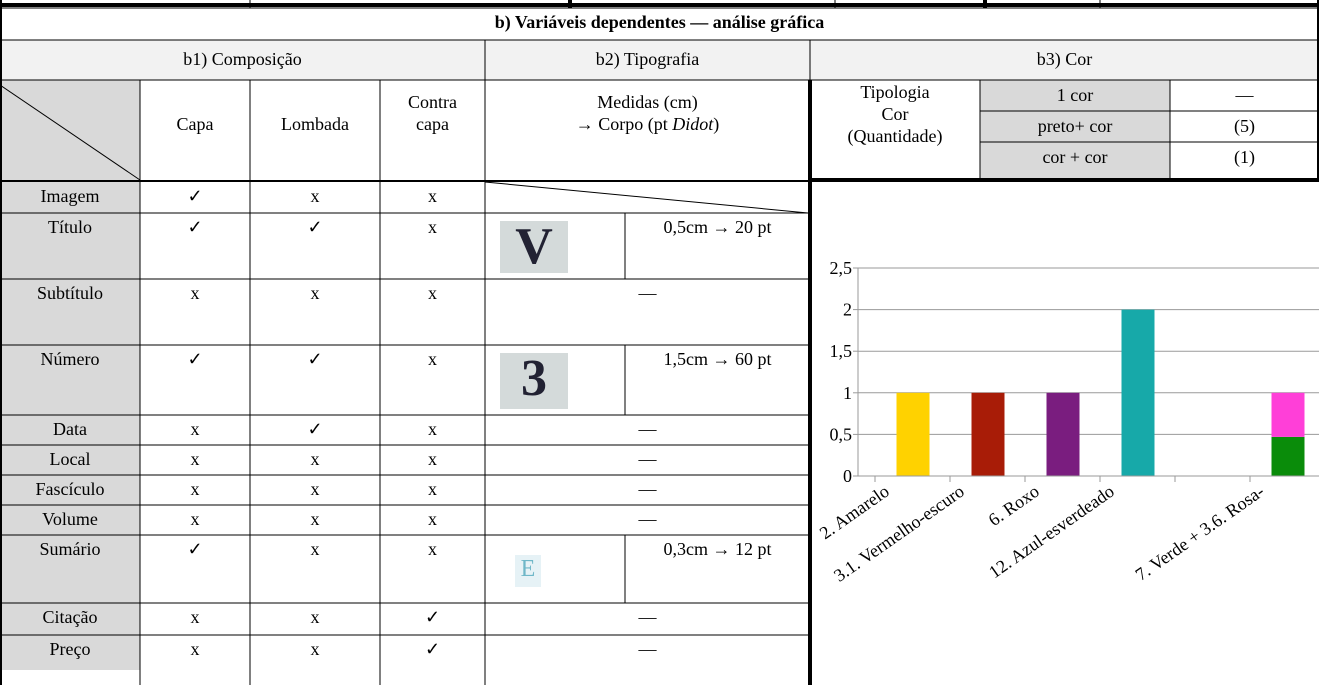 The image size is (1319, 685). I want to click on column-header: Contra capa, so click(432, 113).